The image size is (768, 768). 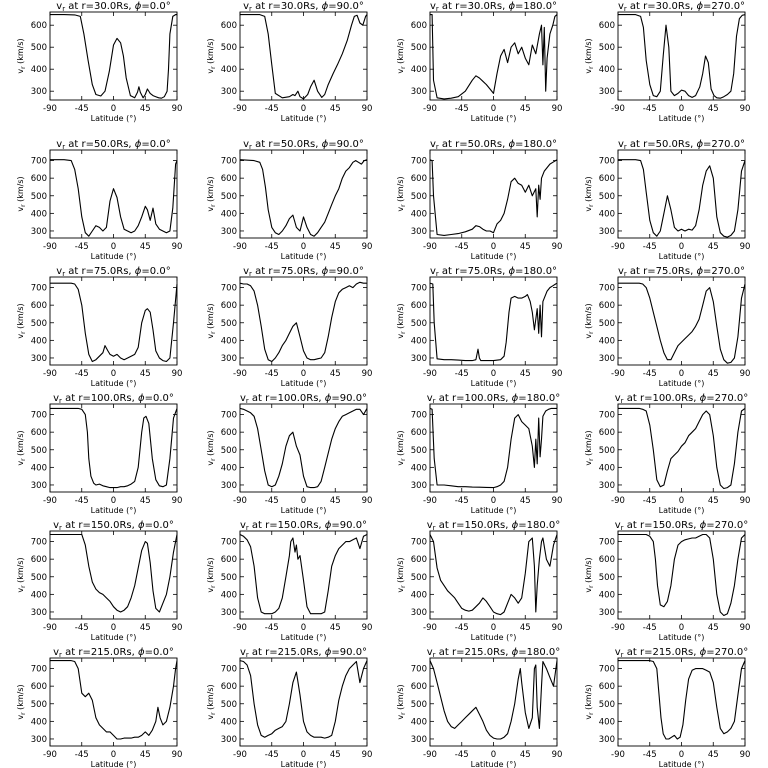 I want to click on subplot-title: vr at r=215.0Rs, ϕ=270.0°, so click(x=681, y=653).